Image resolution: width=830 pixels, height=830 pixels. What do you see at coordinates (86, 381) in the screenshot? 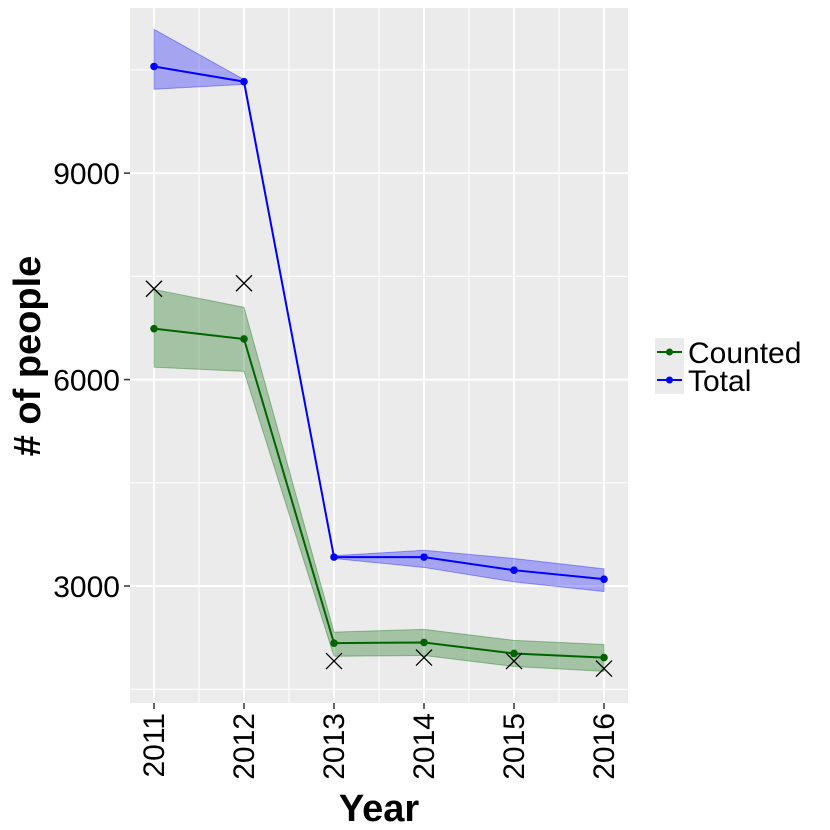
I see `y-tick-label: 6000` at bounding box center [86, 381].